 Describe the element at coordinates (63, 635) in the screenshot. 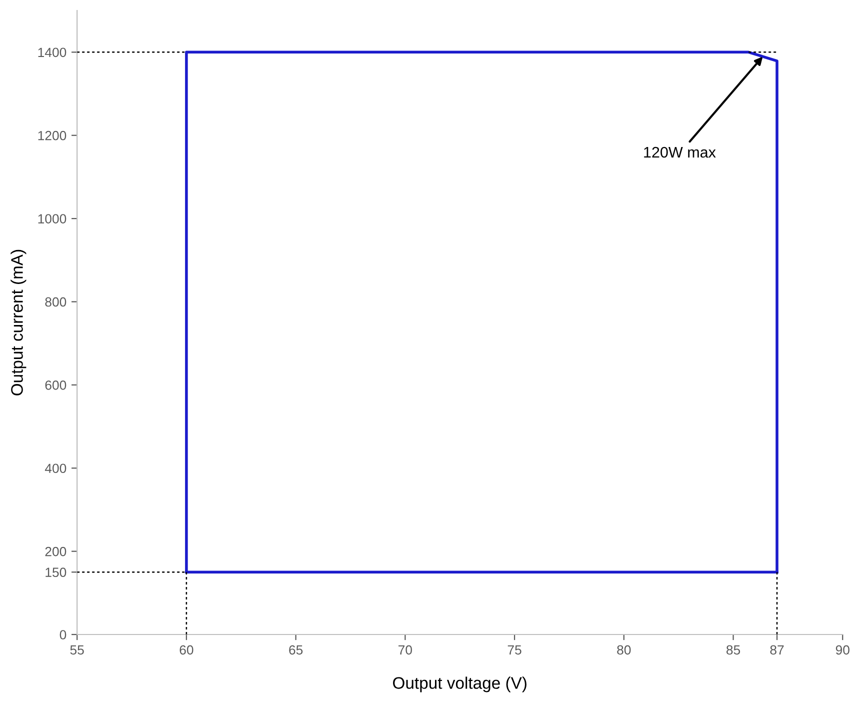

I see `y-tick-label: 0` at that location.